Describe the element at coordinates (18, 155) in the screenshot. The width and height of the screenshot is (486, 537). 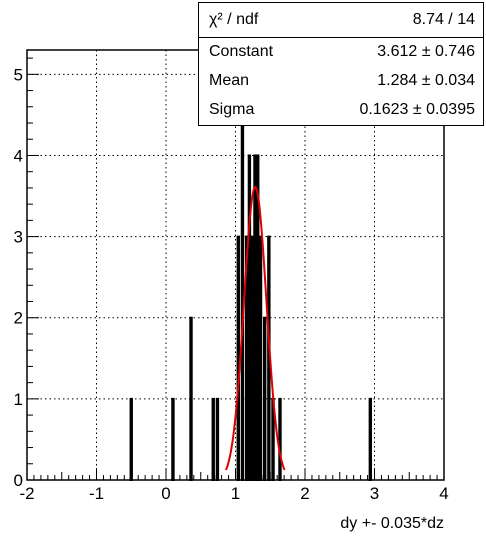
I see `y-tick-label: 4` at that location.